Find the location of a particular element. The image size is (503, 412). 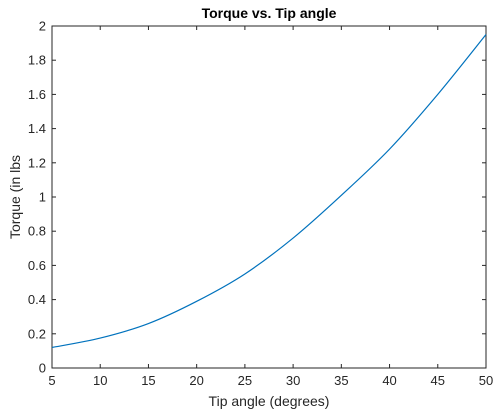

x-tick-label: 10 is located at coordinates (100, 380).